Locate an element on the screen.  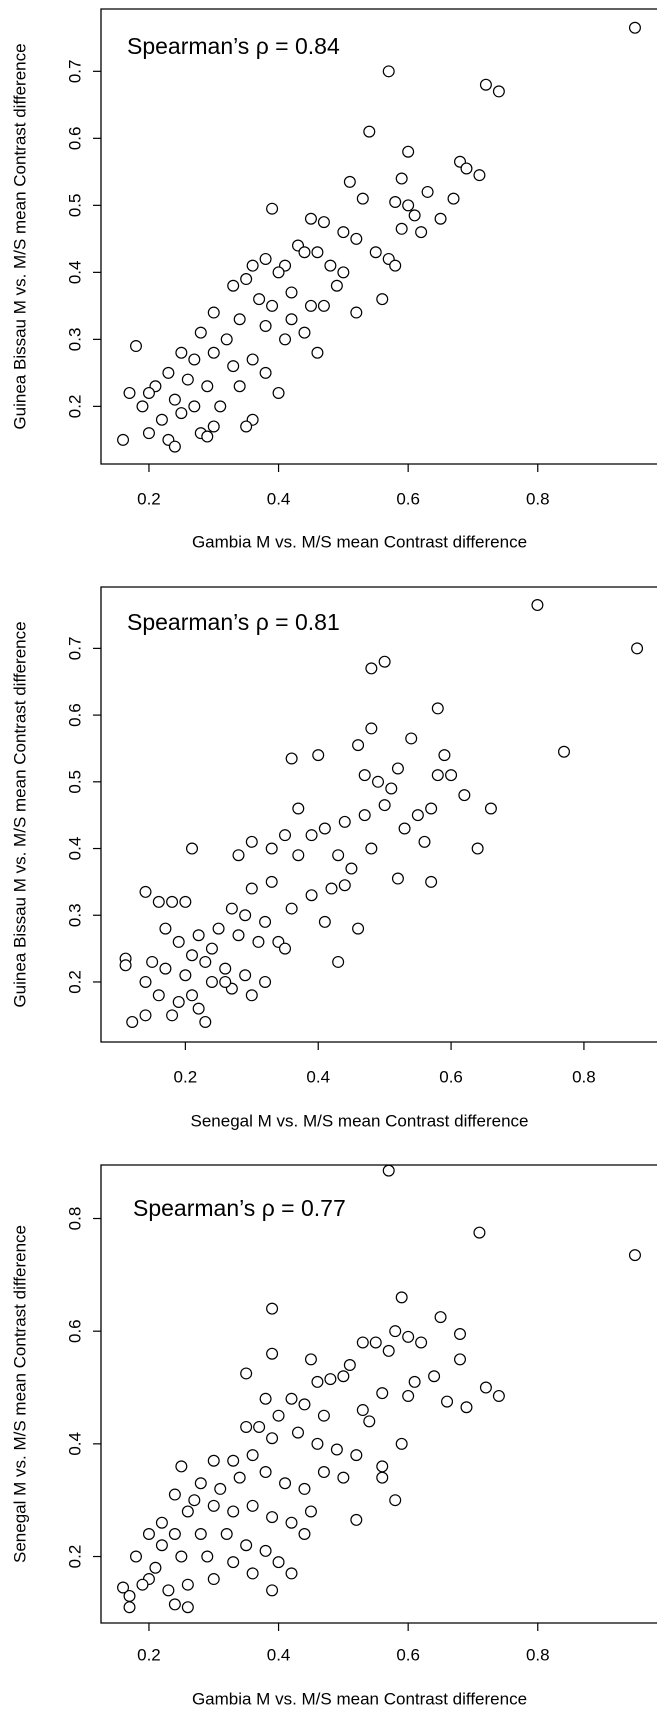
x-tick-label: 0.2 is located at coordinates (149, 498).